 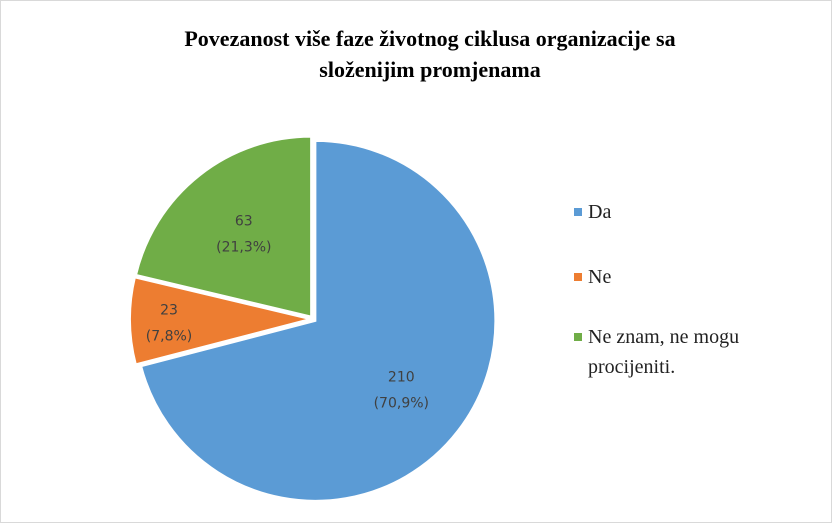 What do you see at coordinates (429, 69) in the screenshot?
I see `chart-title: složenijim promjenama` at bounding box center [429, 69].